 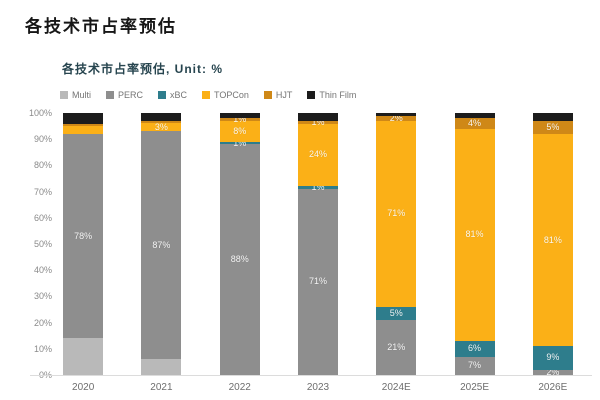 What do you see at coordinates (75, 95) in the screenshot?
I see `legend-item-multi: Multi` at bounding box center [75, 95].